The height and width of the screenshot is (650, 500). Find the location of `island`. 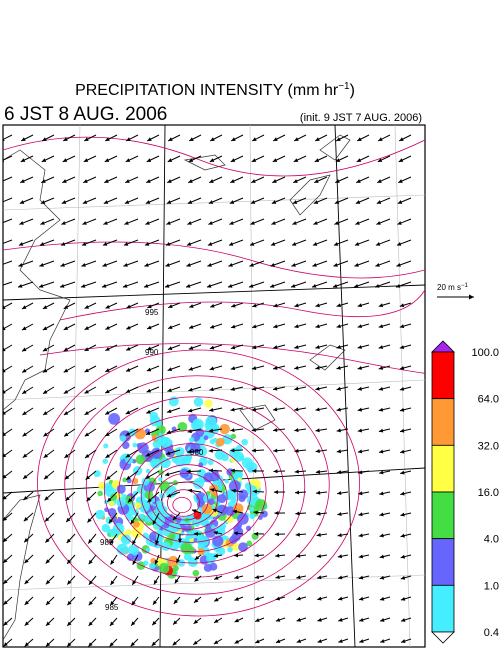

island is located at coordinates (204, 162).